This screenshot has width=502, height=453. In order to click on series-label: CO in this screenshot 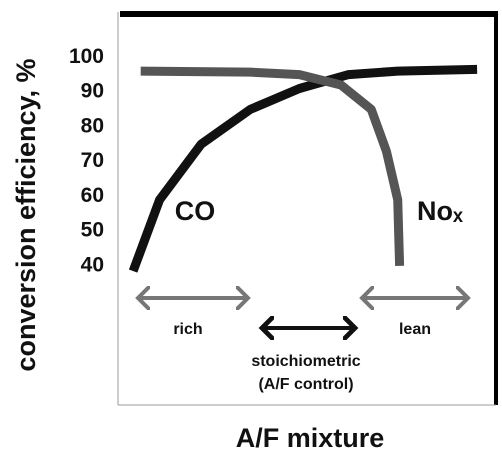, I will do `click(195, 211)`.